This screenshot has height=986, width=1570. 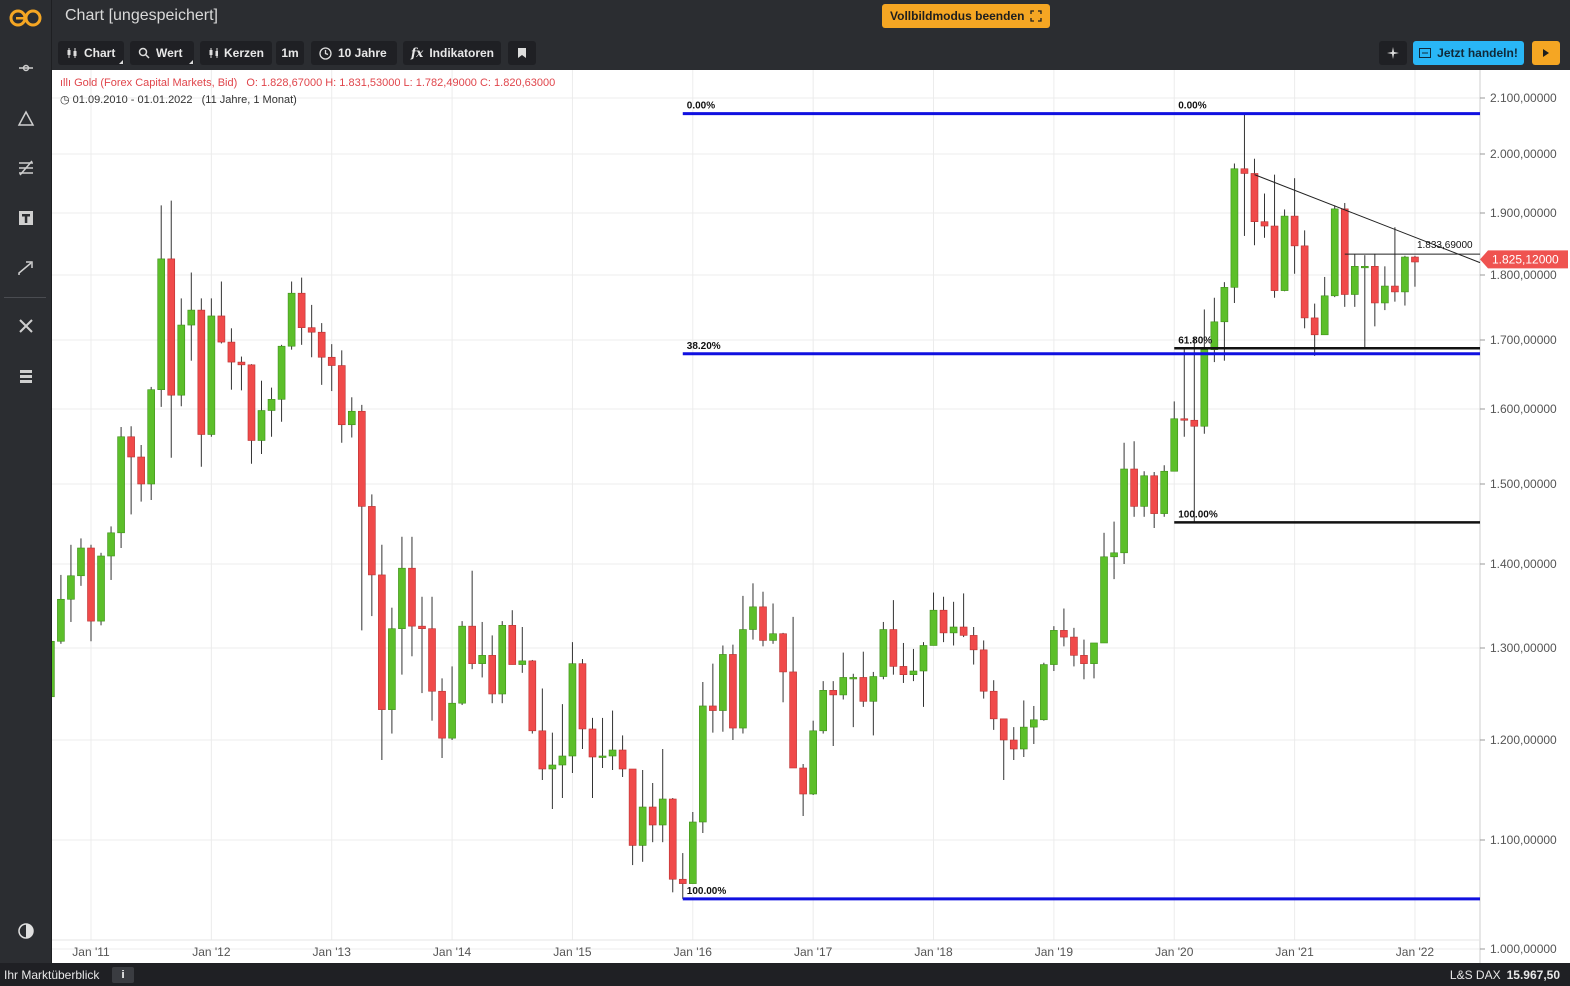 What do you see at coordinates (1468, 53) in the screenshot?
I see `trade-now-button: Jetzt handeln!` at bounding box center [1468, 53].